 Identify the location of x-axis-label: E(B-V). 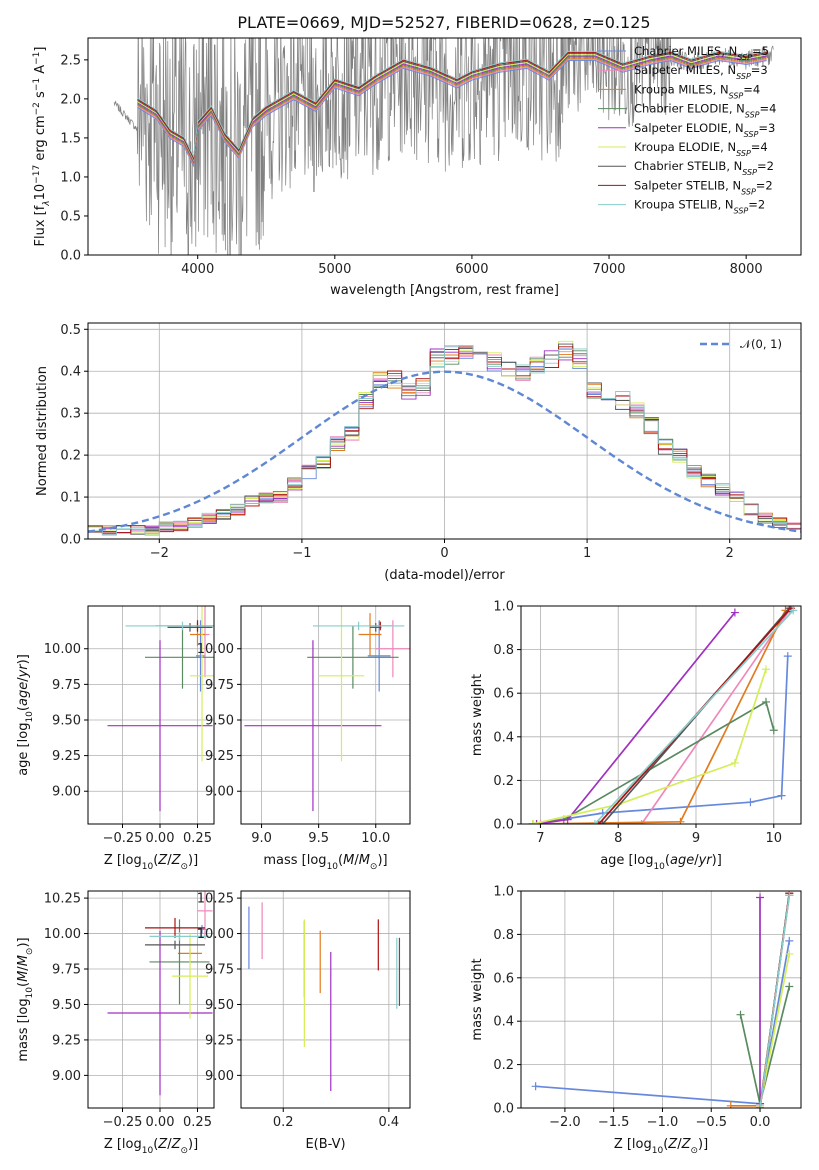
(325, 1144).